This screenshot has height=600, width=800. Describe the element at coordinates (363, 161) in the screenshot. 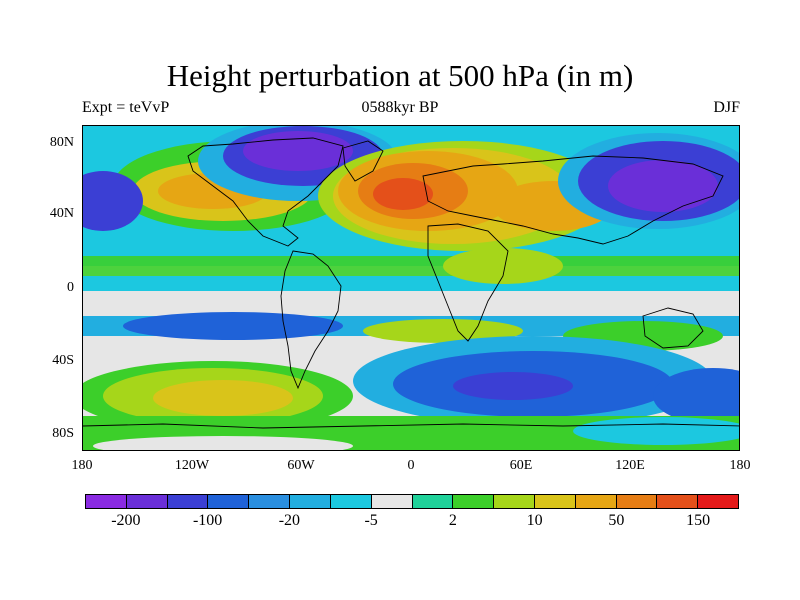

I see `greenland-outline` at that location.